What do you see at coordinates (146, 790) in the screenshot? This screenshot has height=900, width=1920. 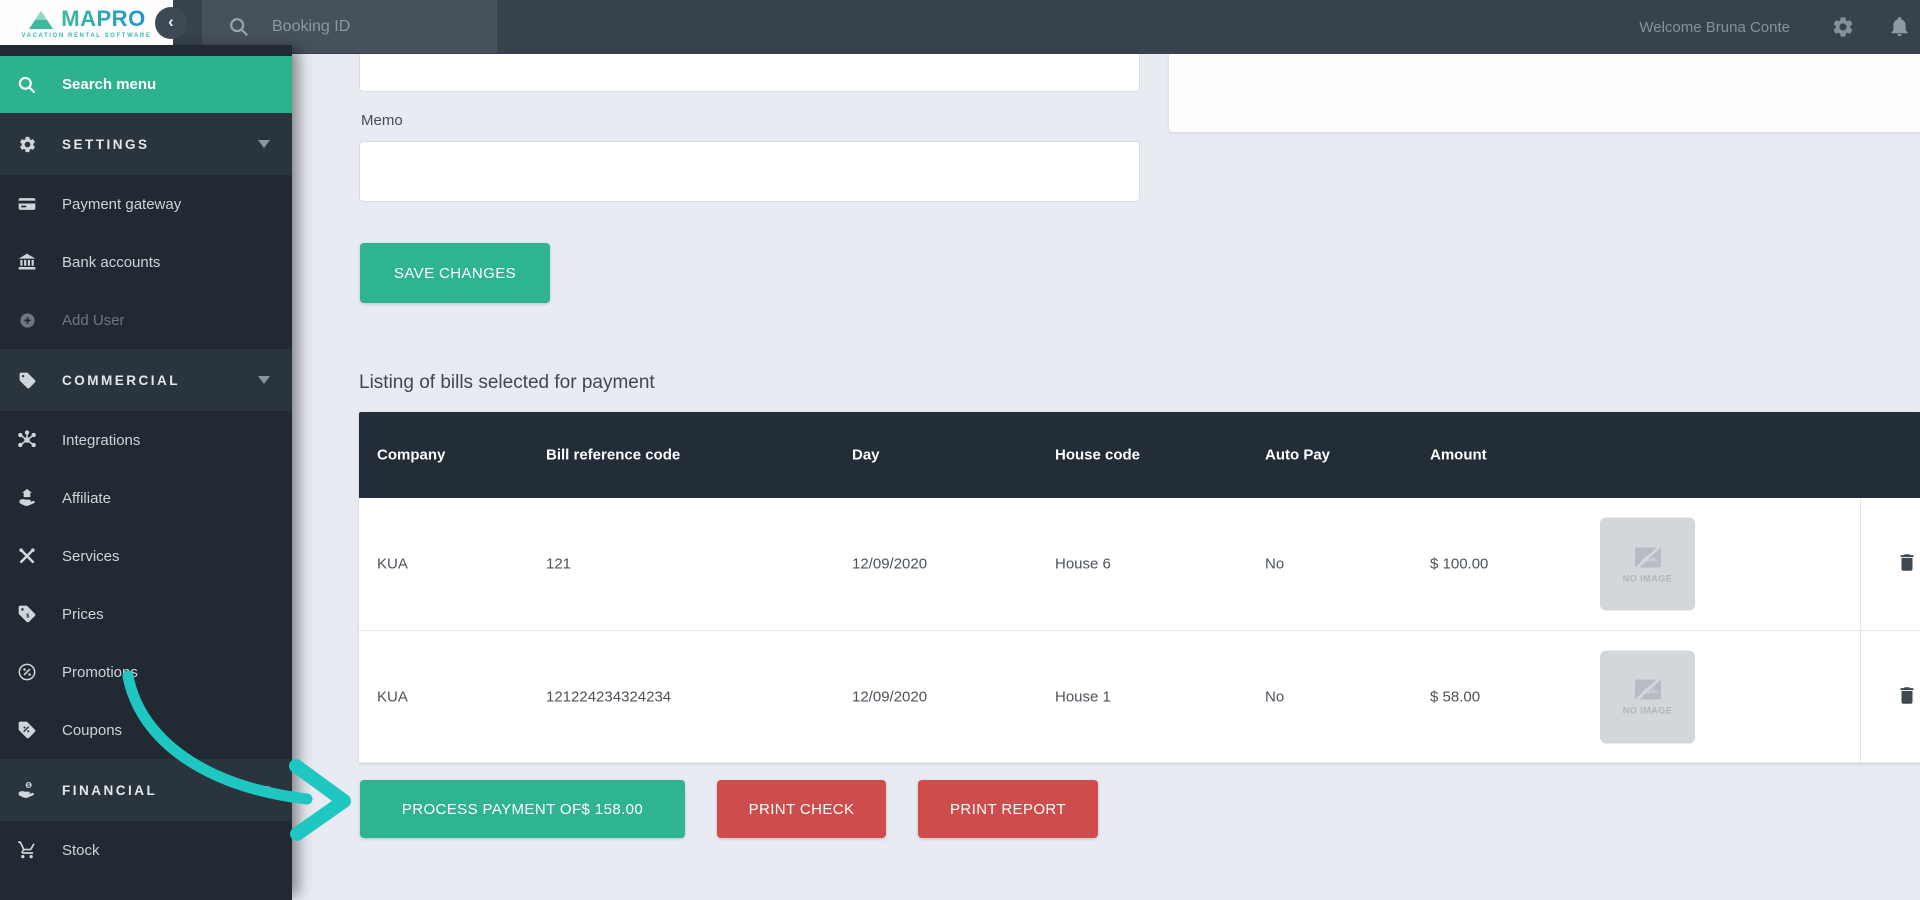 I see `sidebar-section-financial: $ FINANCIAL` at bounding box center [146, 790].